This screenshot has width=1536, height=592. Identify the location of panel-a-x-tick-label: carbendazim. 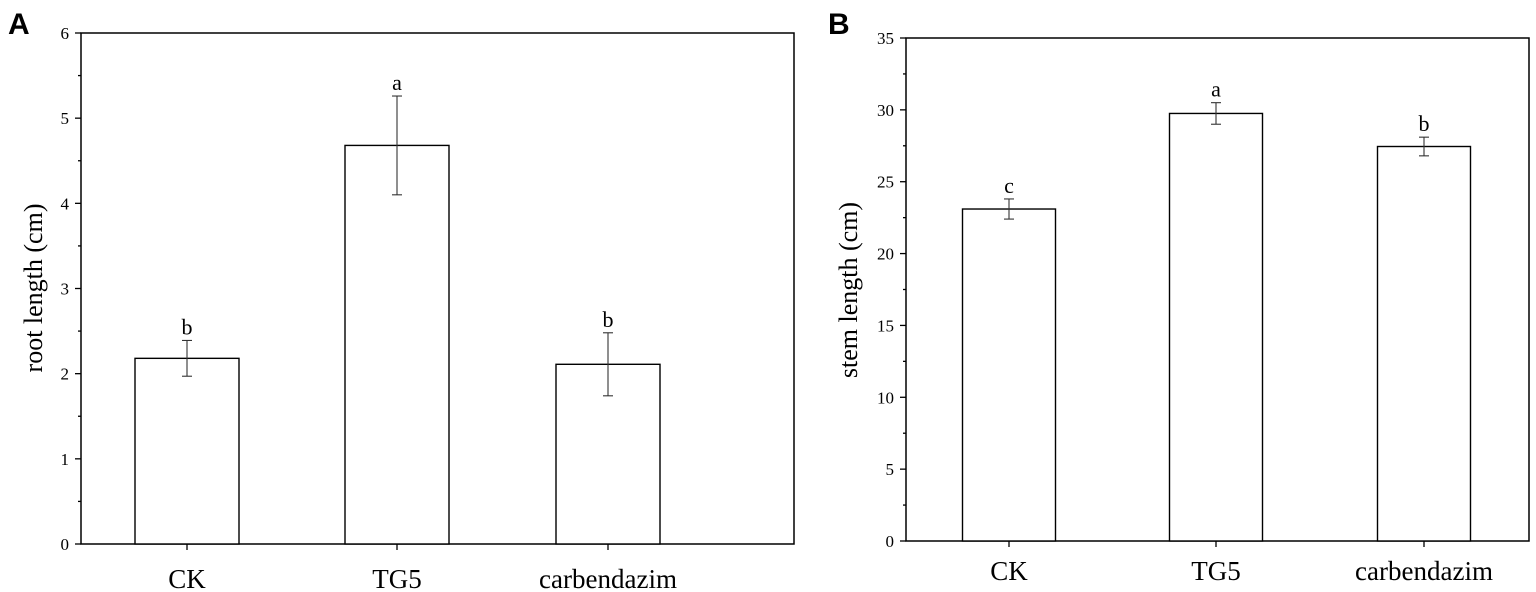
(608, 578).